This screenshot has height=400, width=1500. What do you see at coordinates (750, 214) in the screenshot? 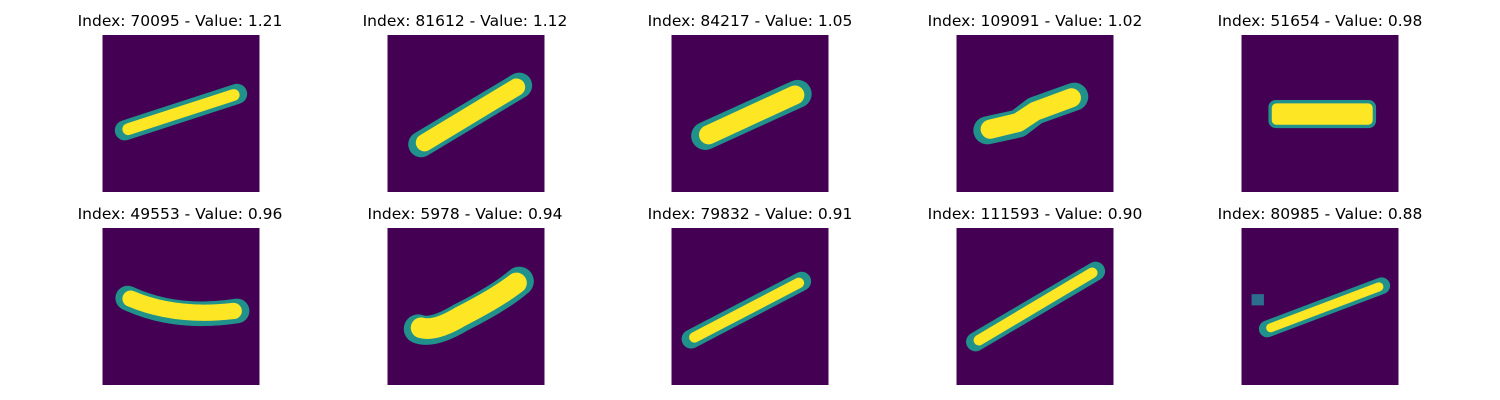
I see `panel-title: Index: 79832 - Value: 0.91` at bounding box center [750, 214].